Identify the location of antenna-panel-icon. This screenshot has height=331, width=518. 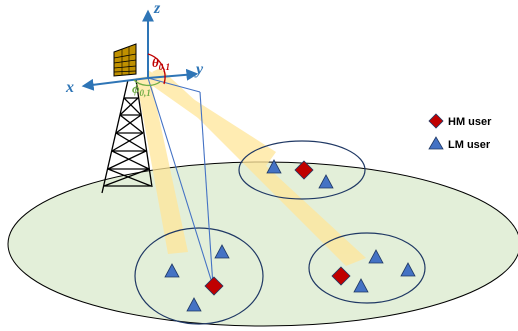
(125, 60).